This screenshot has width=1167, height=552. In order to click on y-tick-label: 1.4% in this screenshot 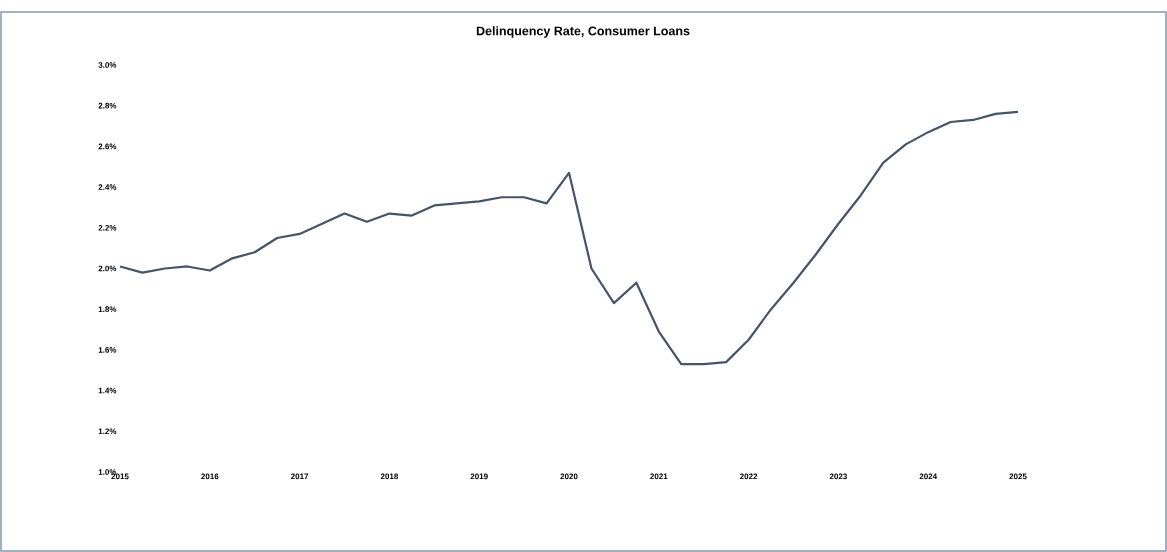, I will do `click(107, 390)`.